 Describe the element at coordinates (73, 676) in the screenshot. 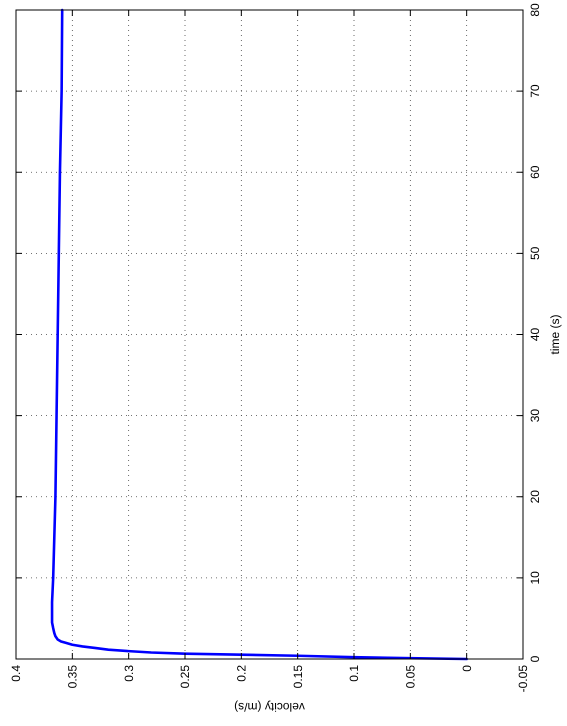

I see `x-tick-label: 0.35` at that location.